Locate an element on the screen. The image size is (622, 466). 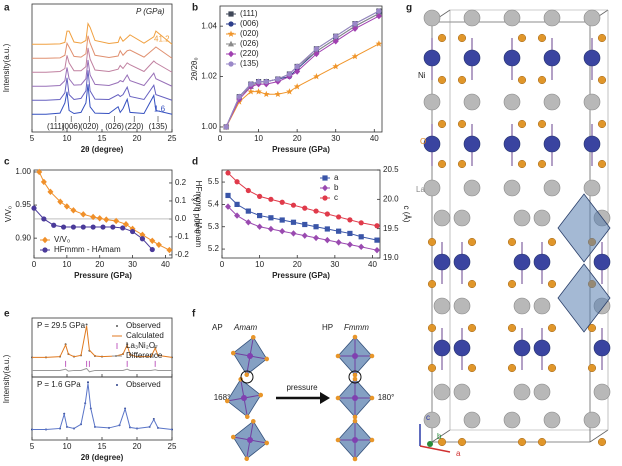
panel-label: d is located at coordinates (195, 162).